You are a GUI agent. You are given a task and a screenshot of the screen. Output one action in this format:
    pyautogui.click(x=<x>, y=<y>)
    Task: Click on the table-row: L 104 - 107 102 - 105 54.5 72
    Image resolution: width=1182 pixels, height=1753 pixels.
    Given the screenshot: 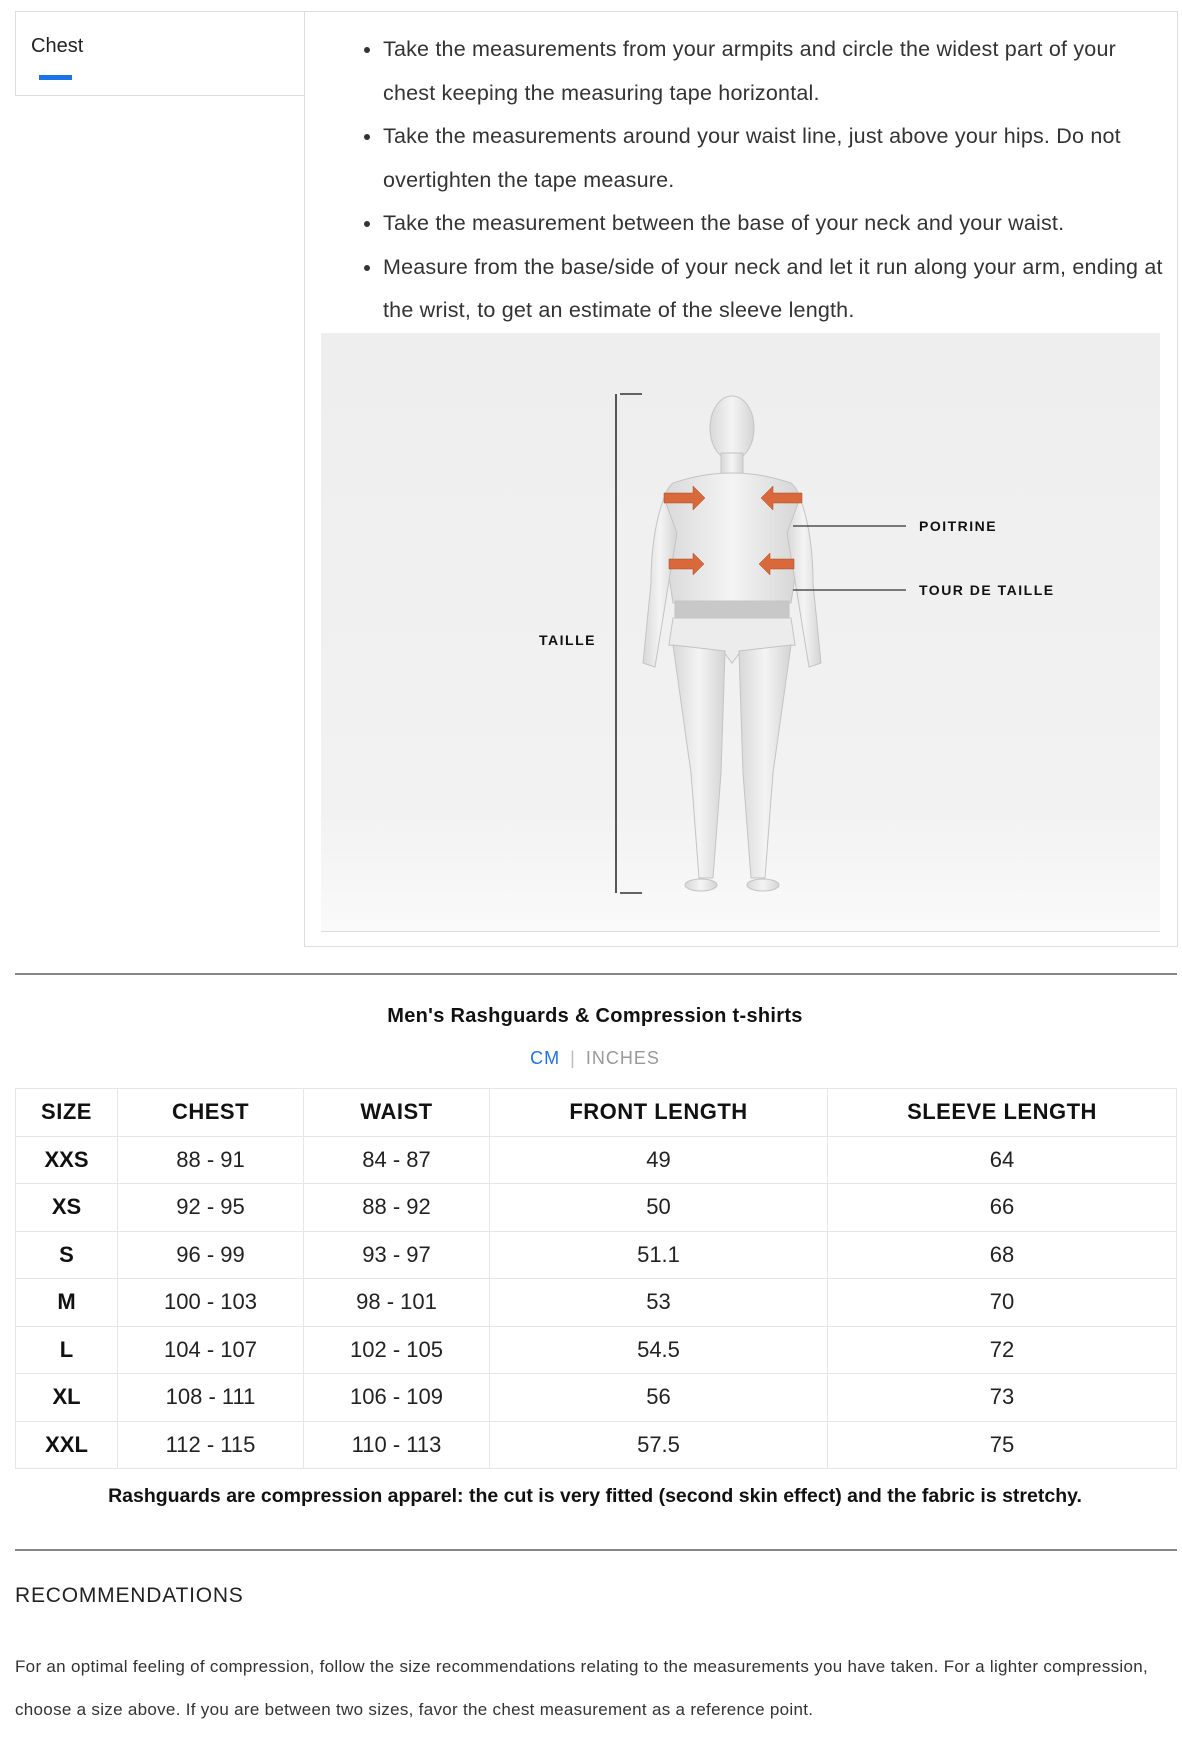 What is the action you would take?
    pyautogui.click(x=596, y=1349)
    